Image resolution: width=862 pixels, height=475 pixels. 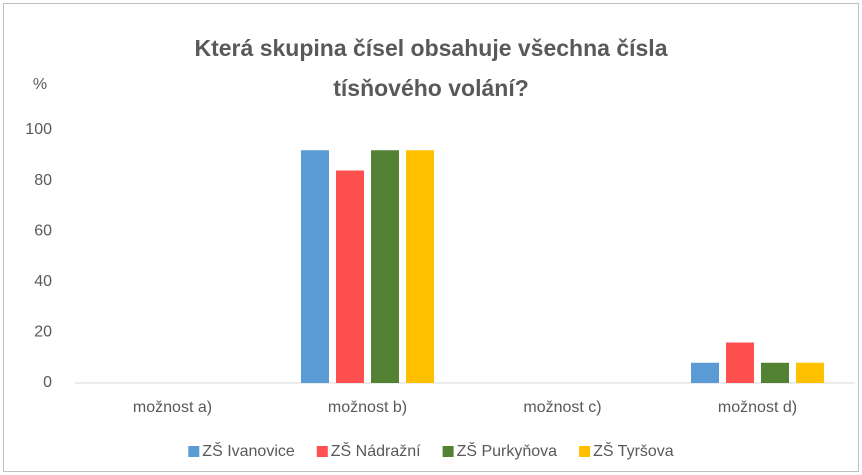 What do you see at coordinates (757, 407) in the screenshot?
I see `x-tick-label: možnost d)` at bounding box center [757, 407].